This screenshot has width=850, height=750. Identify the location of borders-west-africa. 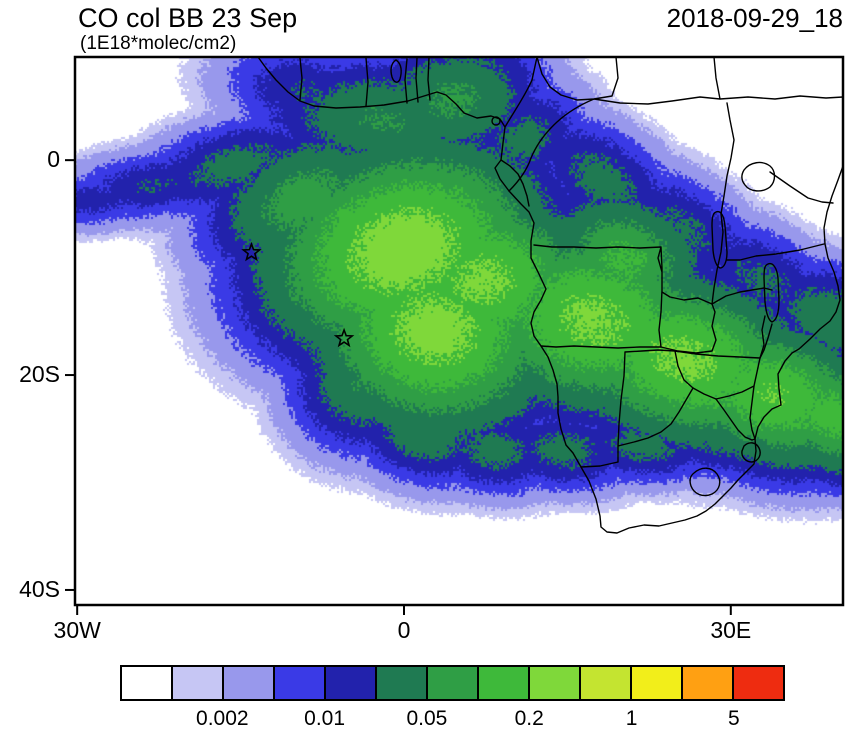
(365, 82).